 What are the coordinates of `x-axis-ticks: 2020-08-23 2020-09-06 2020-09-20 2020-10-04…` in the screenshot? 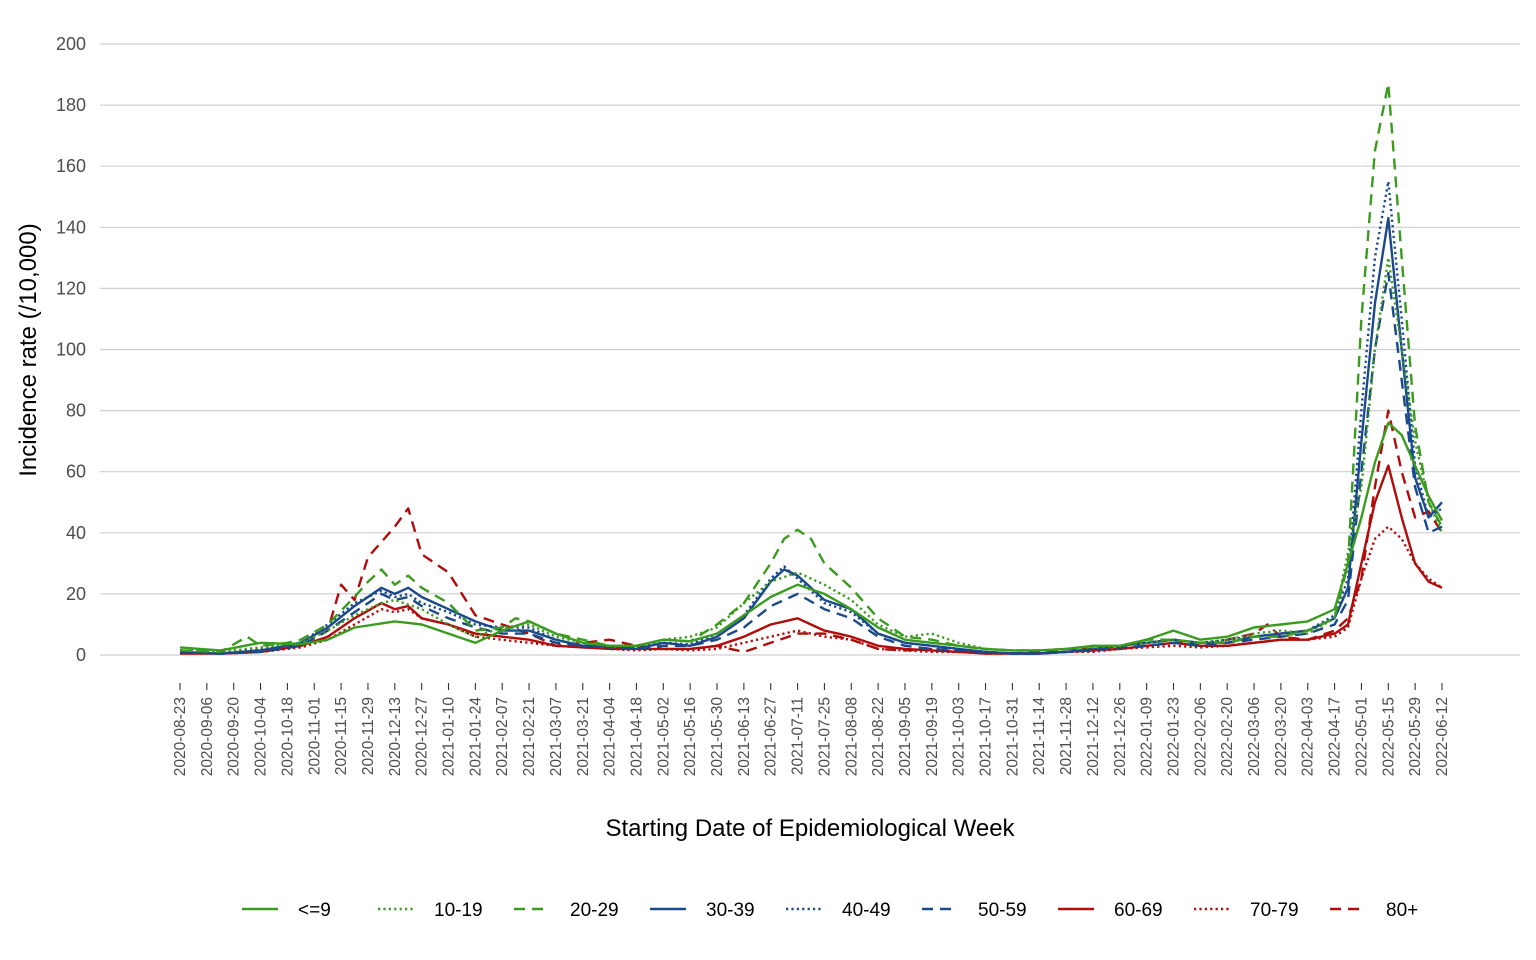 It's located at (811, 729).